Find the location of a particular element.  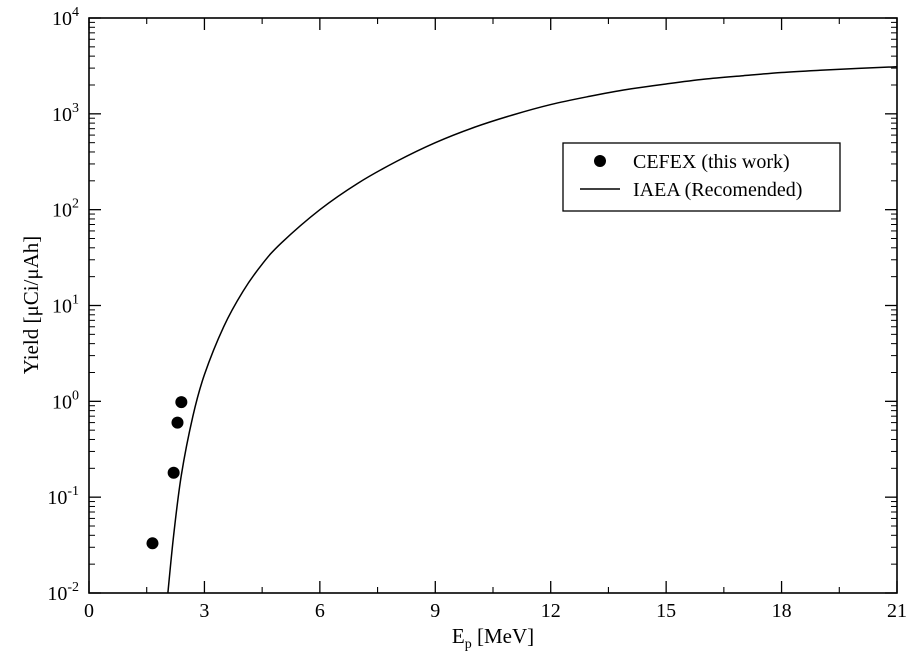

x-tick-label: 18 is located at coordinates (782, 611).